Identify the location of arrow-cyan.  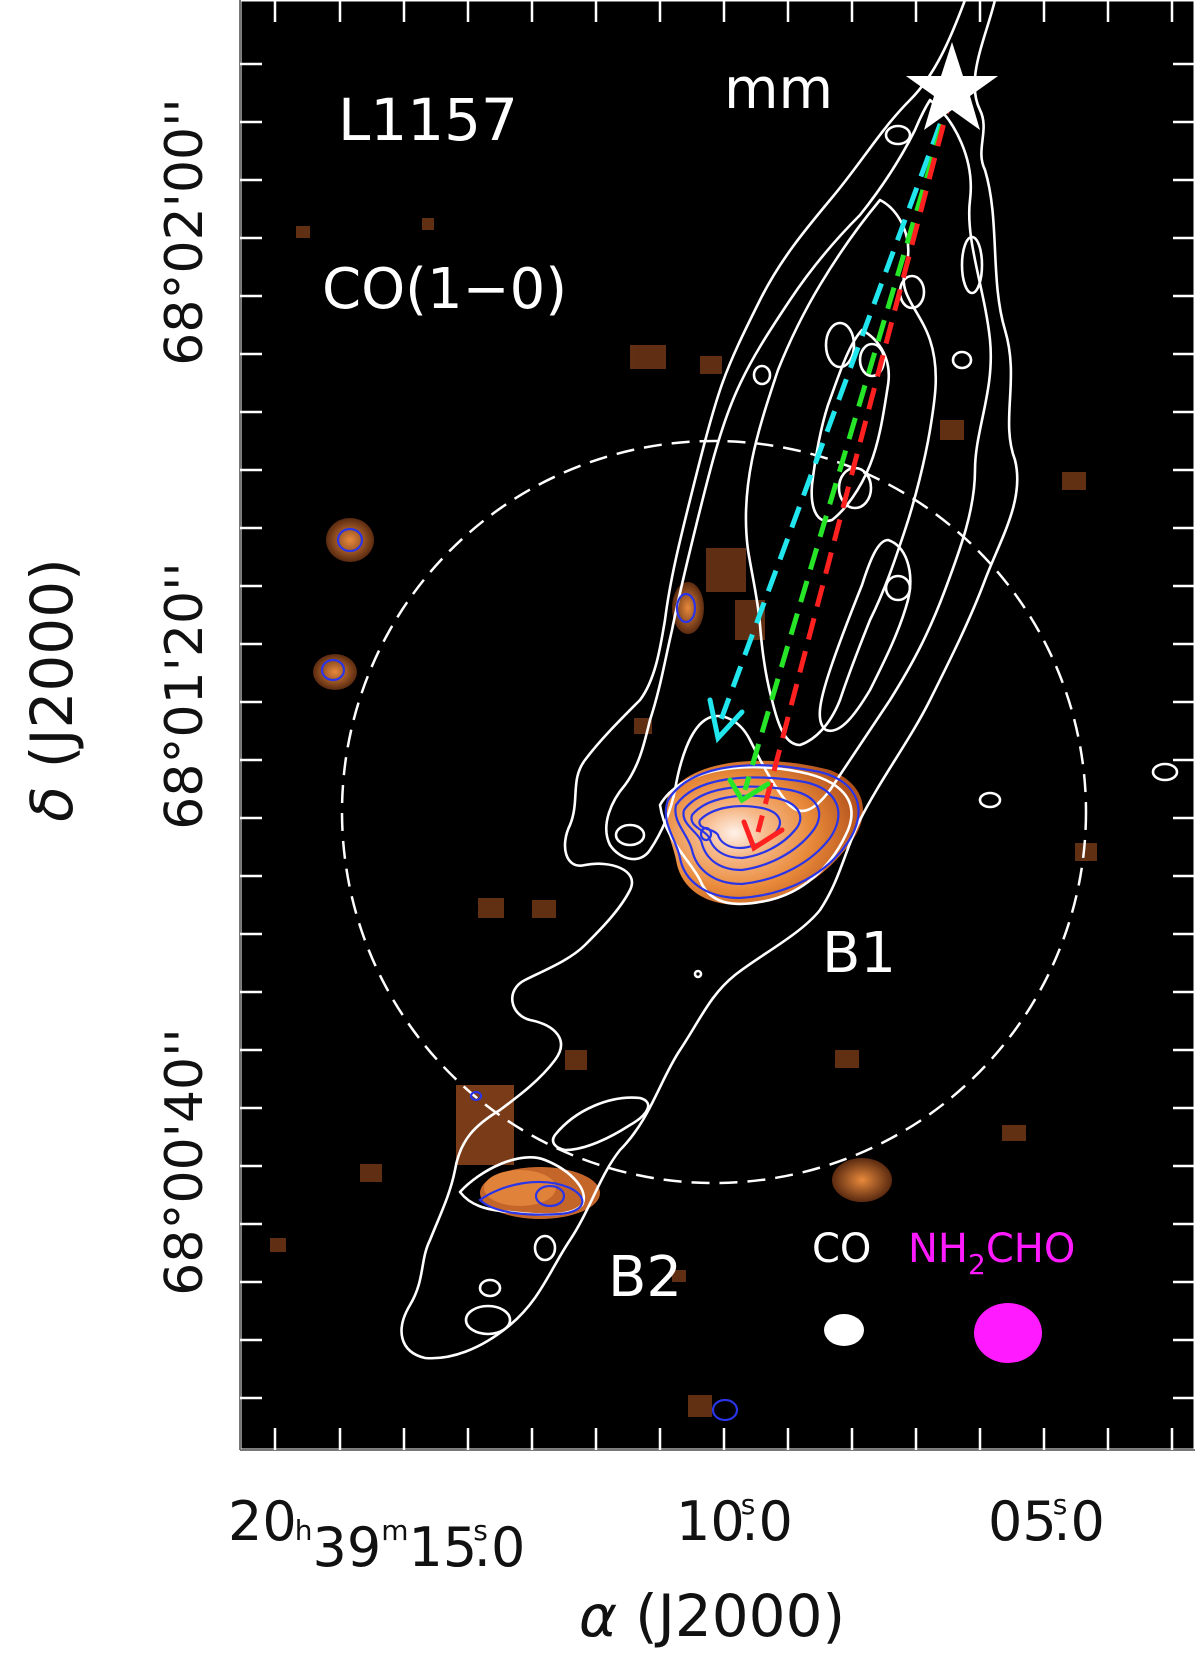
(835, 410).